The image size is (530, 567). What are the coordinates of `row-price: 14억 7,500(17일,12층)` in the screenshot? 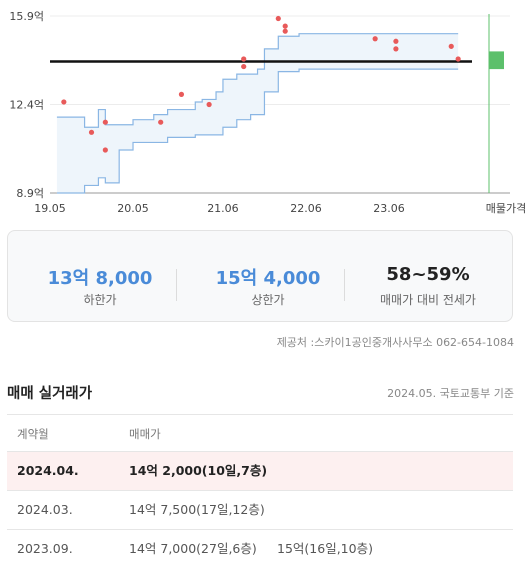 It's located at (197, 509).